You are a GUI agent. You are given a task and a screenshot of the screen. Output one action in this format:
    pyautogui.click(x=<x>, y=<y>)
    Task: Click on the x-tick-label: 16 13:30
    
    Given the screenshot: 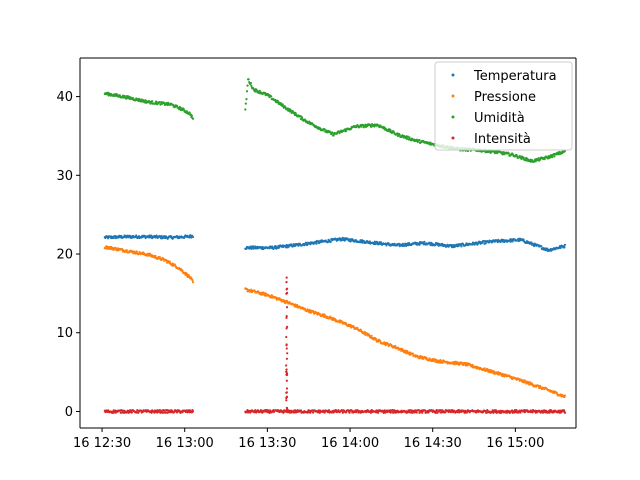 What is the action you would take?
    pyautogui.click(x=267, y=443)
    